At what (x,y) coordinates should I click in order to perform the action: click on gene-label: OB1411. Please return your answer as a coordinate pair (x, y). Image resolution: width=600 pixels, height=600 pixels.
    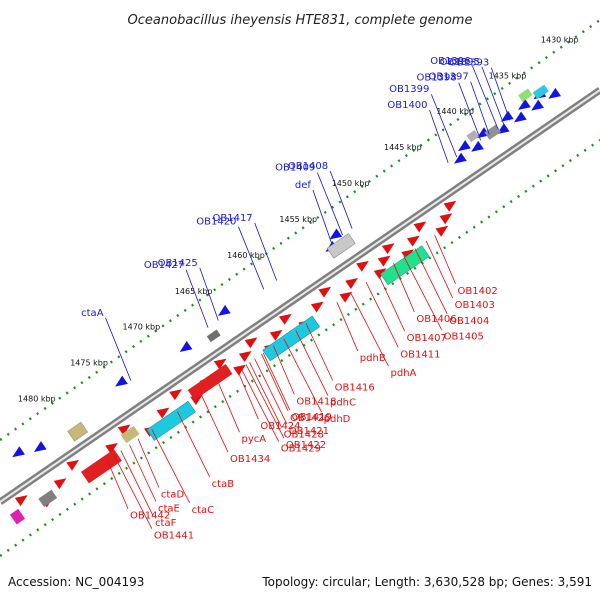
    Looking at the image, I should click on (420, 354).